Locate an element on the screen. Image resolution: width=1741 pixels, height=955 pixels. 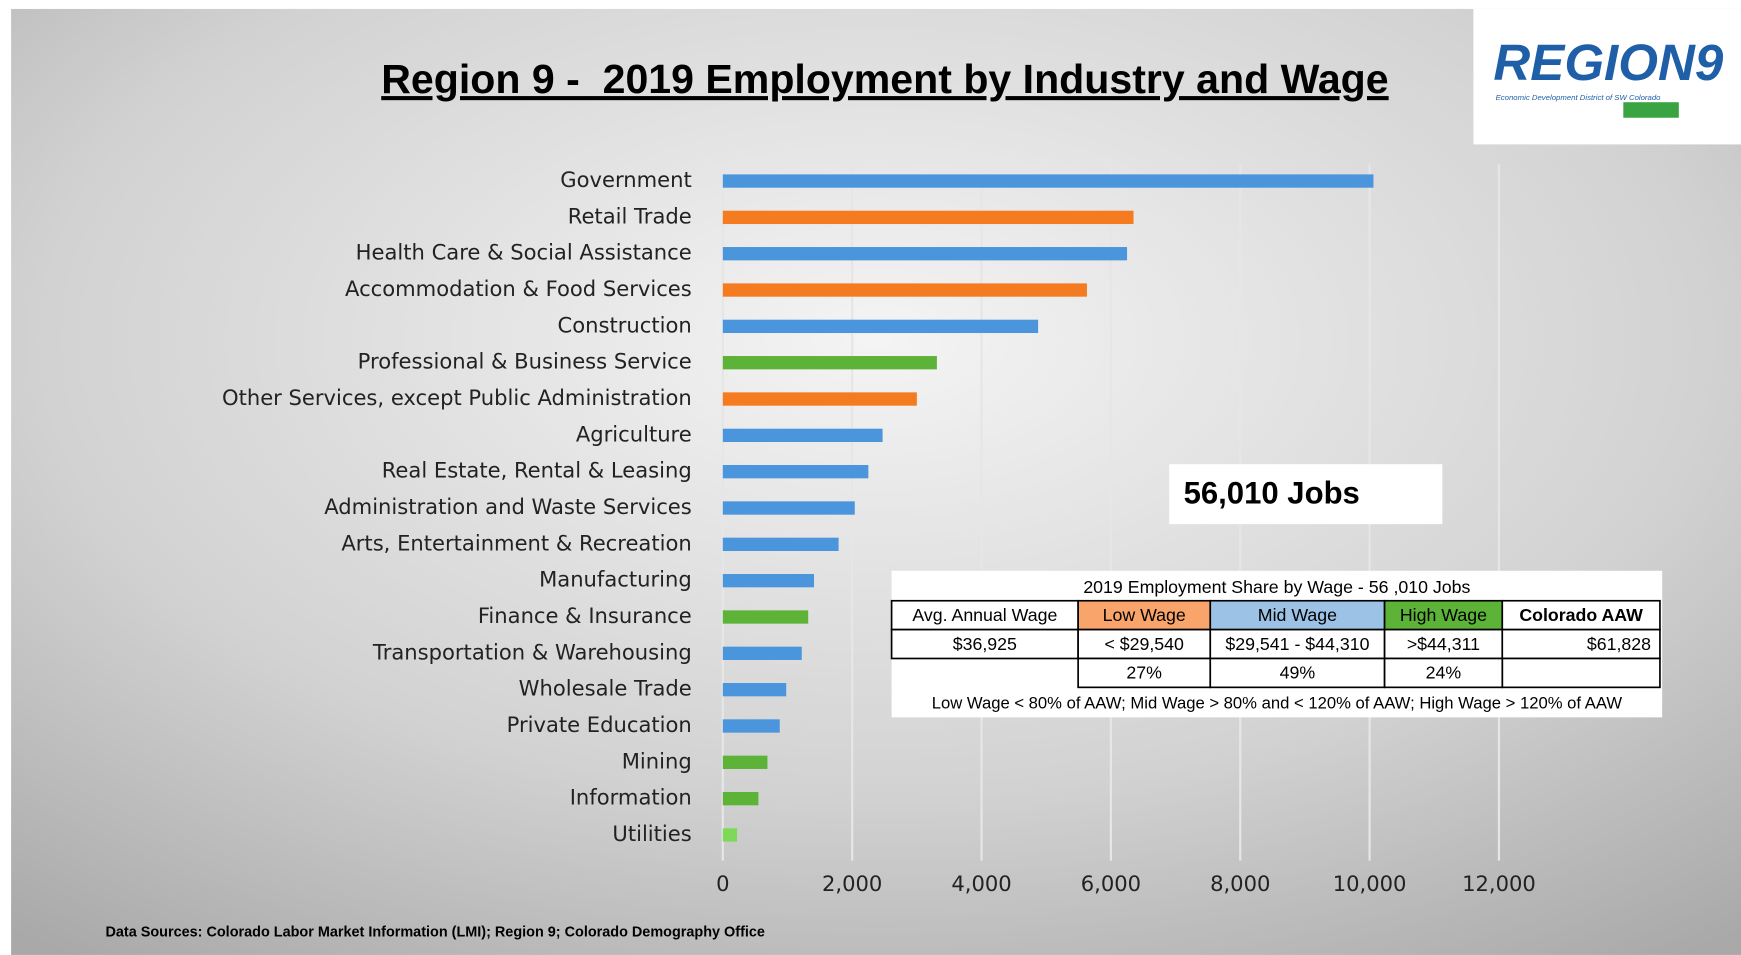
row-text: $36,925 is located at coordinates (985, 644).